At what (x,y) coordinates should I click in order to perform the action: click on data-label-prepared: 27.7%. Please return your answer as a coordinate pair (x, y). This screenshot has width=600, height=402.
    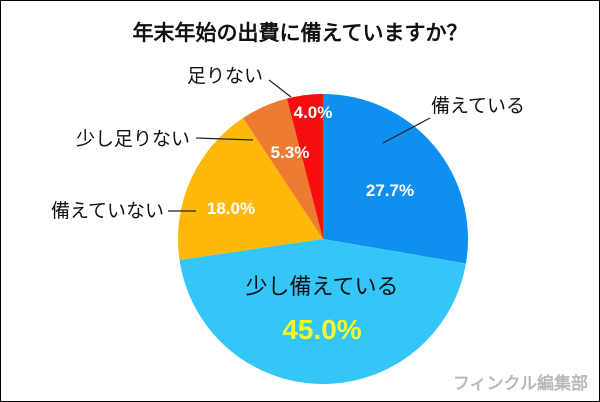
    Looking at the image, I should click on (390, 190).